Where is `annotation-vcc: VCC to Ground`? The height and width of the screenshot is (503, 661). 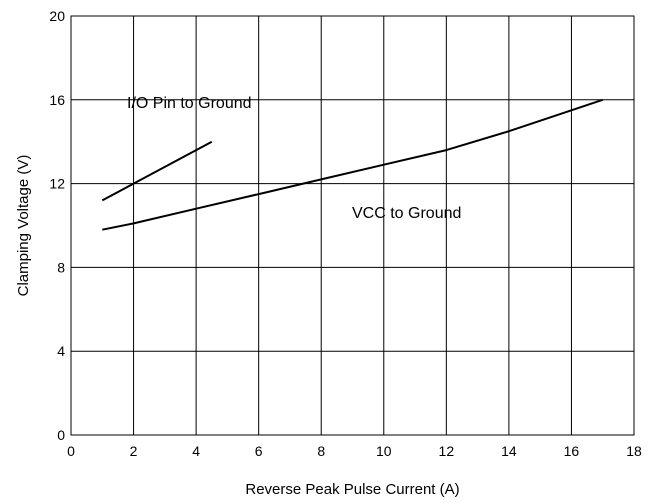 annotation-vcc: VCC to Ground is located at coordinates (406, 213).